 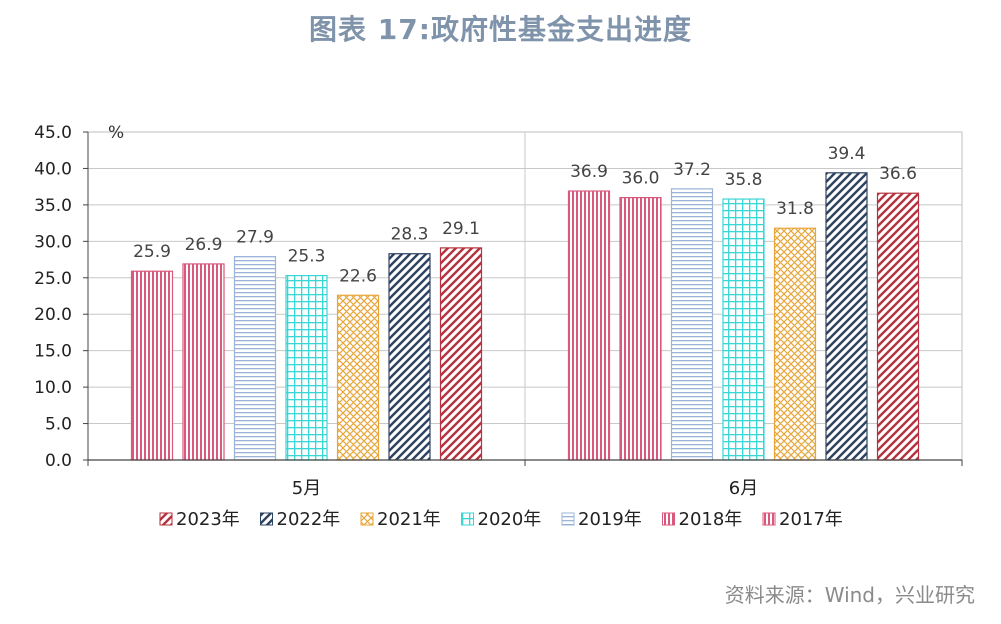 I want to click on y-tick-label: 5.0, so click(x=58, y=425).